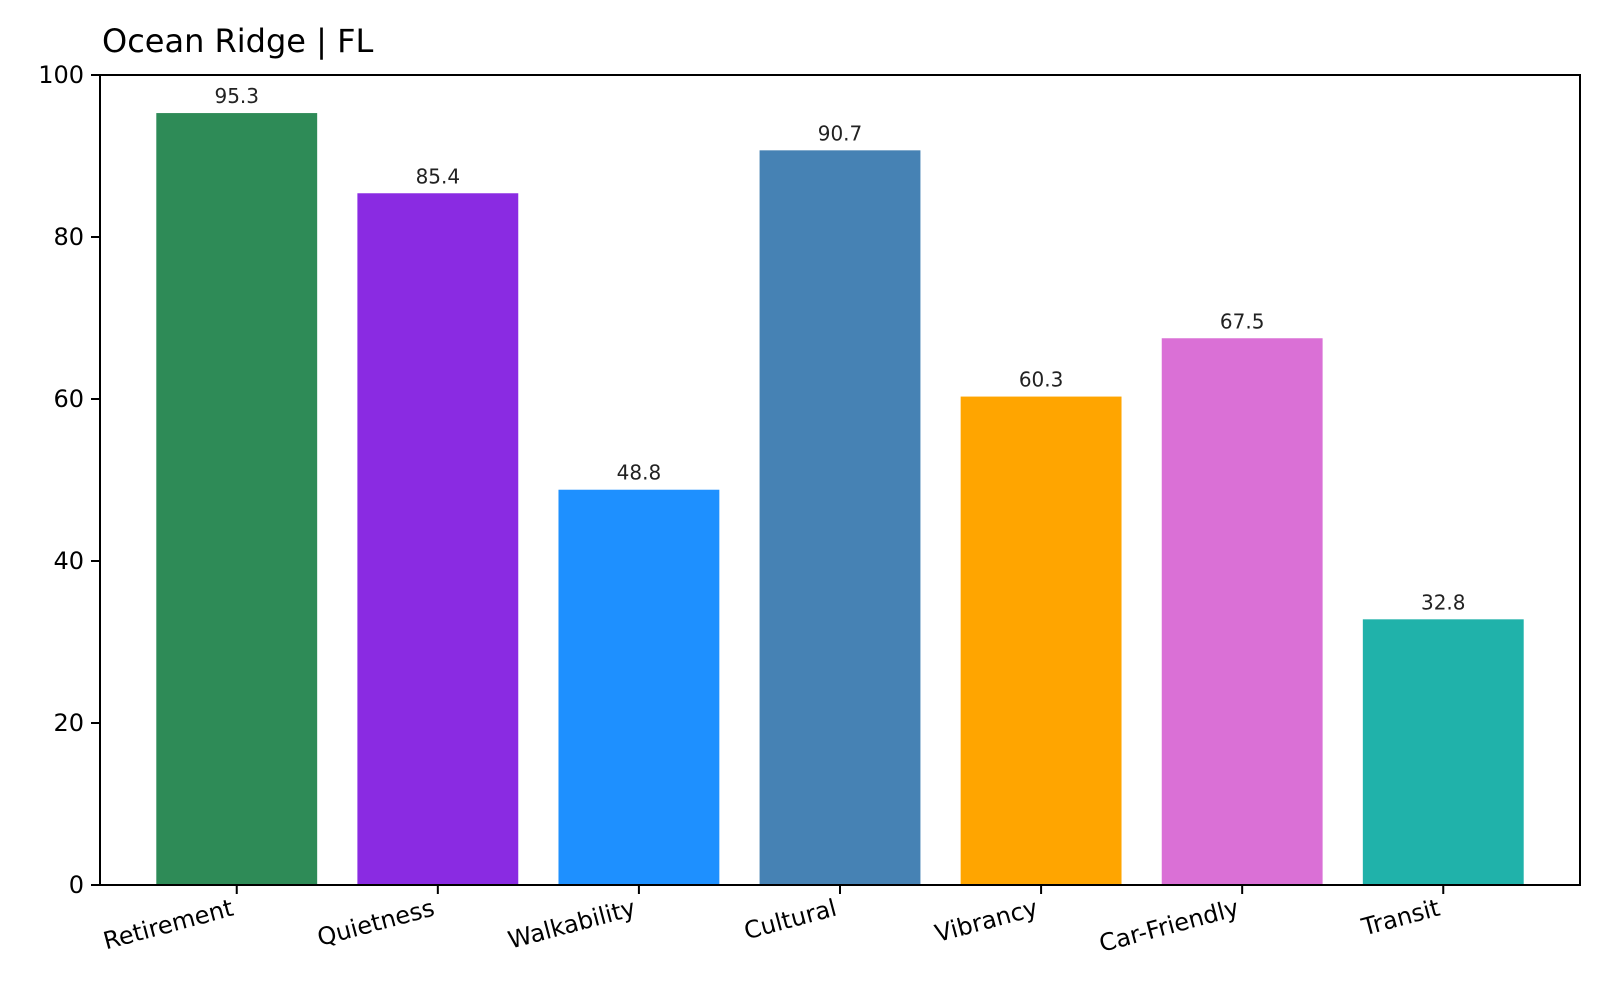 This screenshot has height=1000, width=1600. I want to click on data-label: 48.8, so click(639, 473).